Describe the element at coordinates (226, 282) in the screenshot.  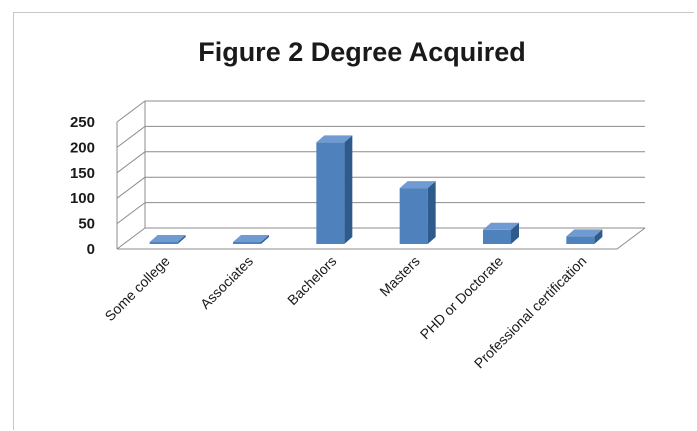
I see `x-tick-label: Associates` at that location.